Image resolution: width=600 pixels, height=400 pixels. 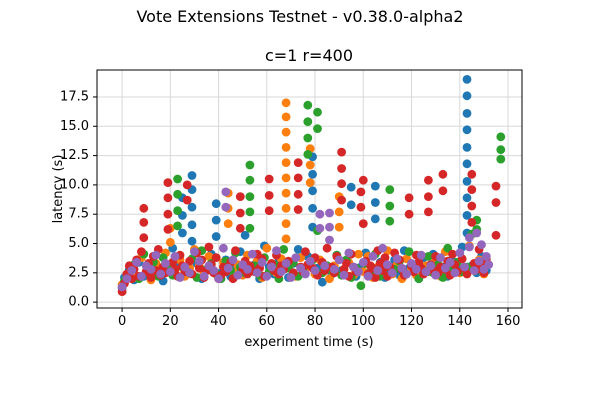 What do you see at coordinates (299, 16) in the screenshot?
I see `figure-title: Vote Extensions Testnet - v0.38.0-alpha2` at bounding box center [299, 16].